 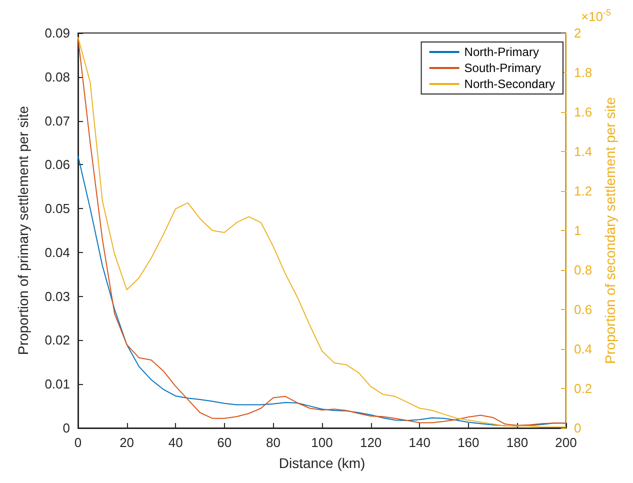 What do you see at coordinates (273, 442) in the screenshot?
I see `x-tick-label: 80` at bounding box center [273, 442].